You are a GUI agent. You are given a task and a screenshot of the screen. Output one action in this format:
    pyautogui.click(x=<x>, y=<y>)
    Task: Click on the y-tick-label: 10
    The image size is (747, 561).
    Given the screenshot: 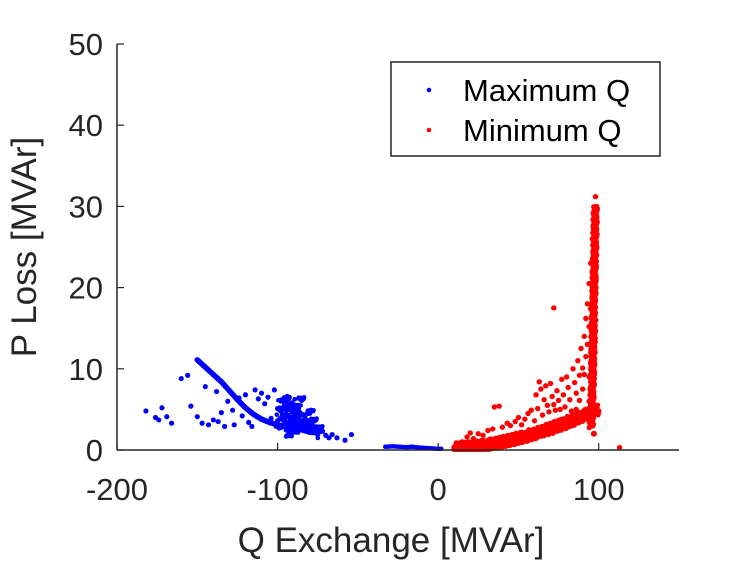 What is the action you would take?
    pyautogui.click(x=86, y=369)
    